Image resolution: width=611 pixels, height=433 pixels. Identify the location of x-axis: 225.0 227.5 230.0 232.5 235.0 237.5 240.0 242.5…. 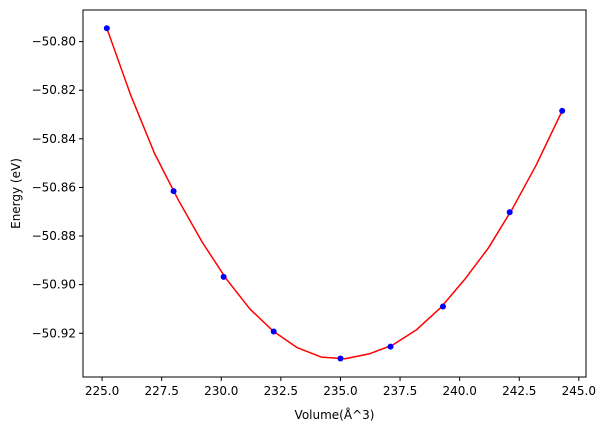
(340, 387).